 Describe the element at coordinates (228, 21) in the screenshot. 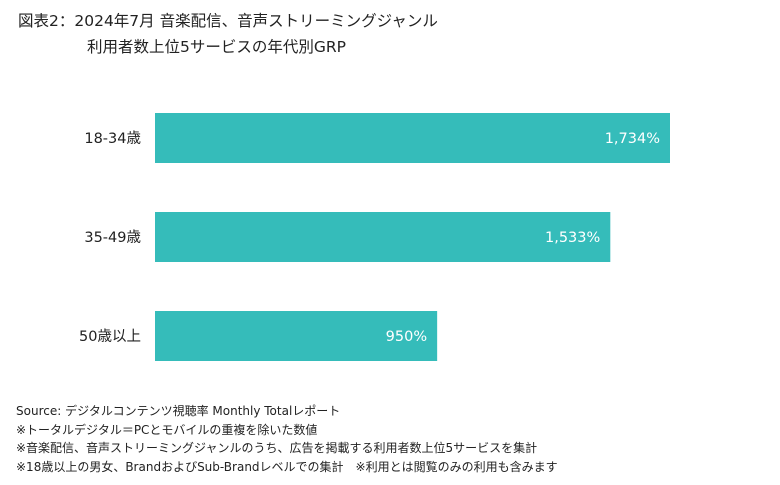

I see `chart-title-line1: 図表2：2024年7月 音楽配信、音声ストリーミングジャンル` at that location.